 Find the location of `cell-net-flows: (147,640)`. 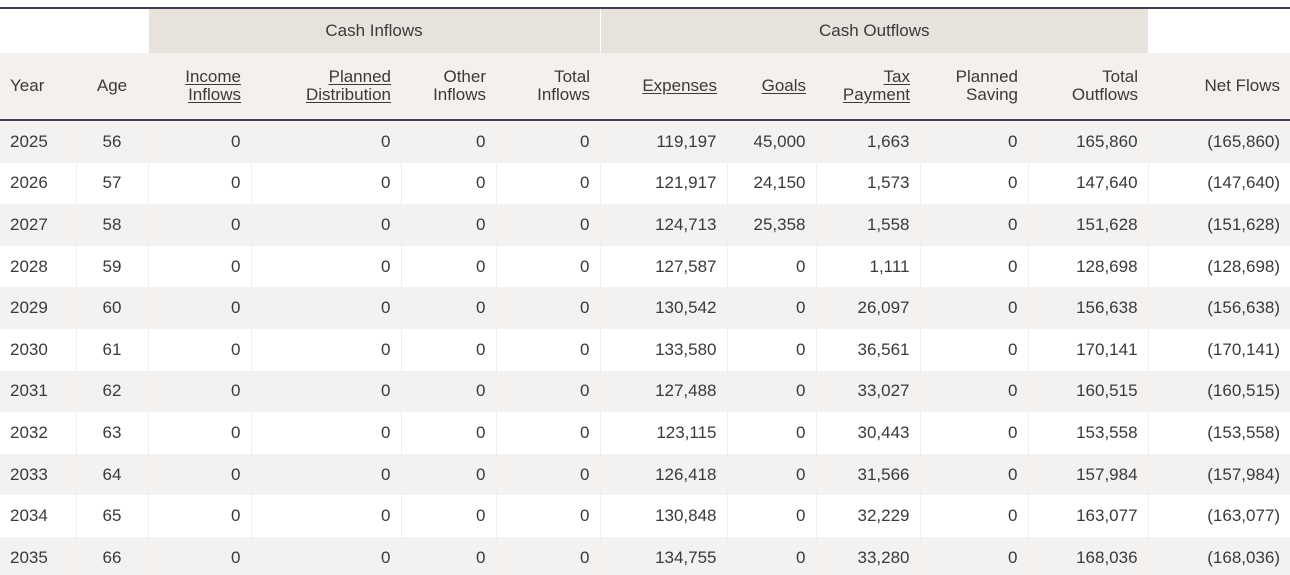

cell-net-flows: (147,640) is located at coordinates (1219, 183).